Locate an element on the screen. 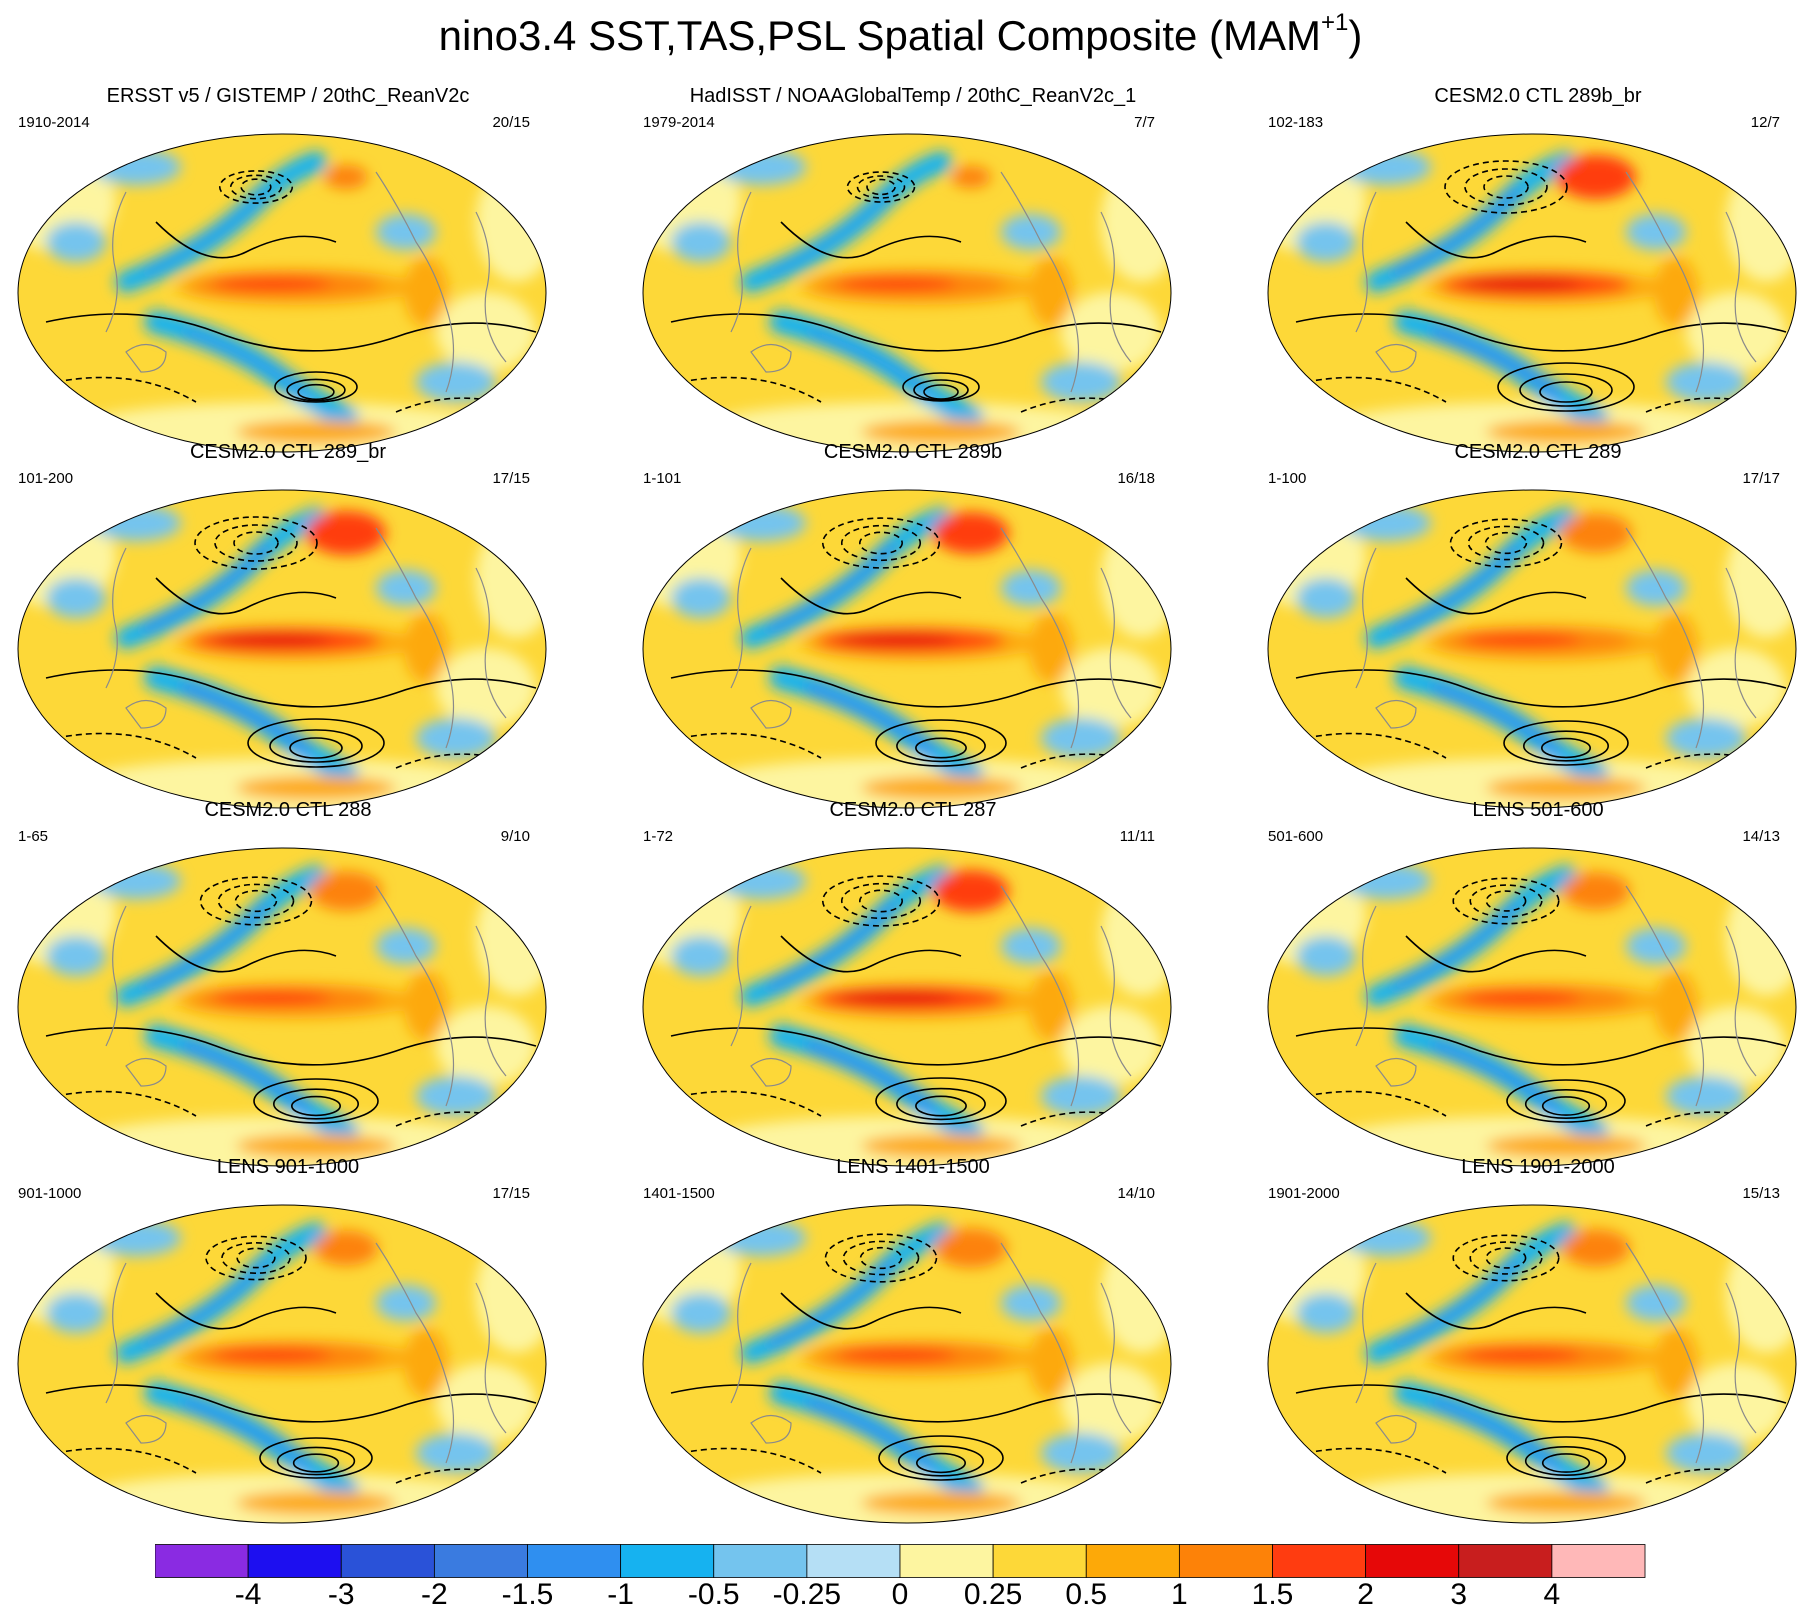  panel-years: 501-600 is located at coordinates (1296, 836).